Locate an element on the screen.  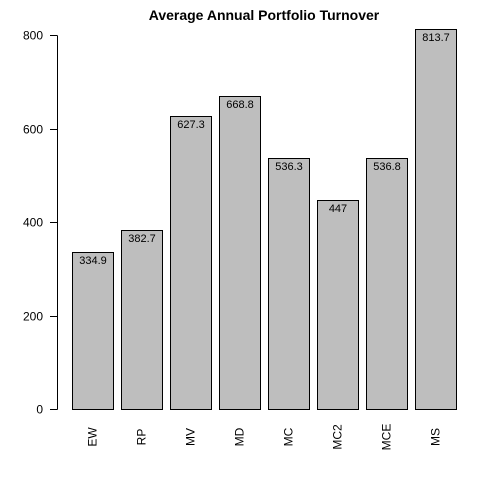
data-label: 668.8 is located at coordinates (240, 105).